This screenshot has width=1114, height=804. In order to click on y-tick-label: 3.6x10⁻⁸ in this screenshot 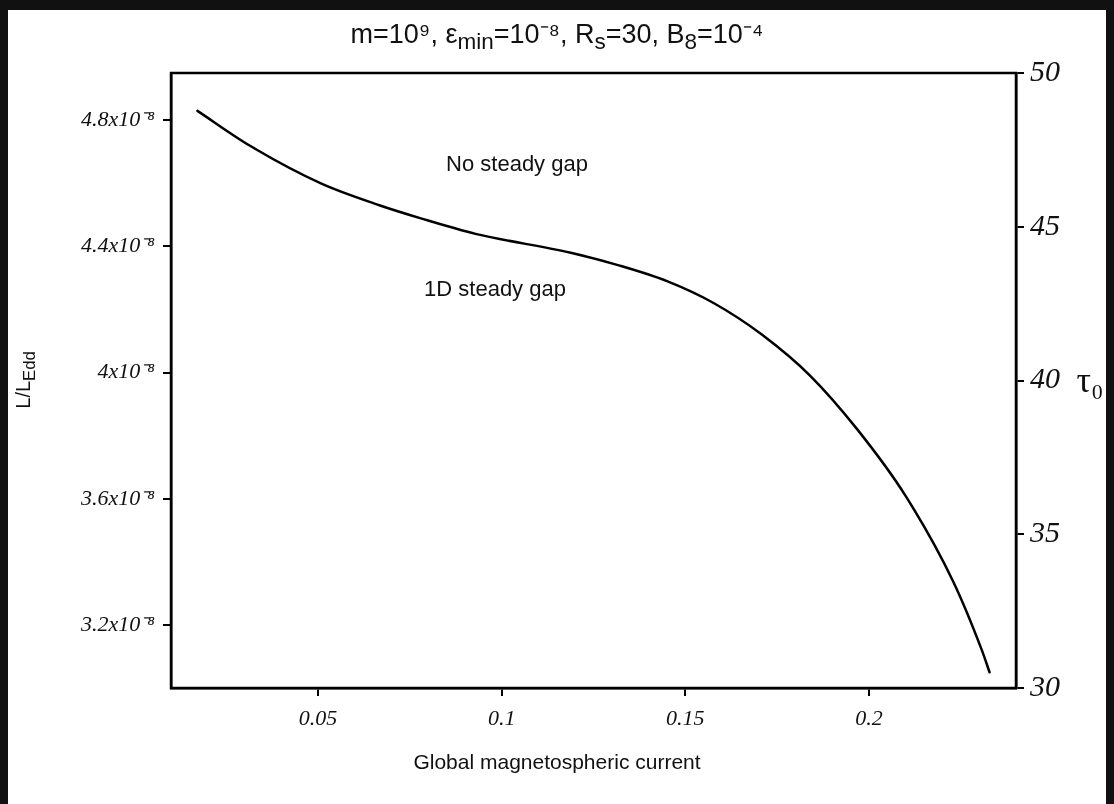, I will do `click(118, 497)`.